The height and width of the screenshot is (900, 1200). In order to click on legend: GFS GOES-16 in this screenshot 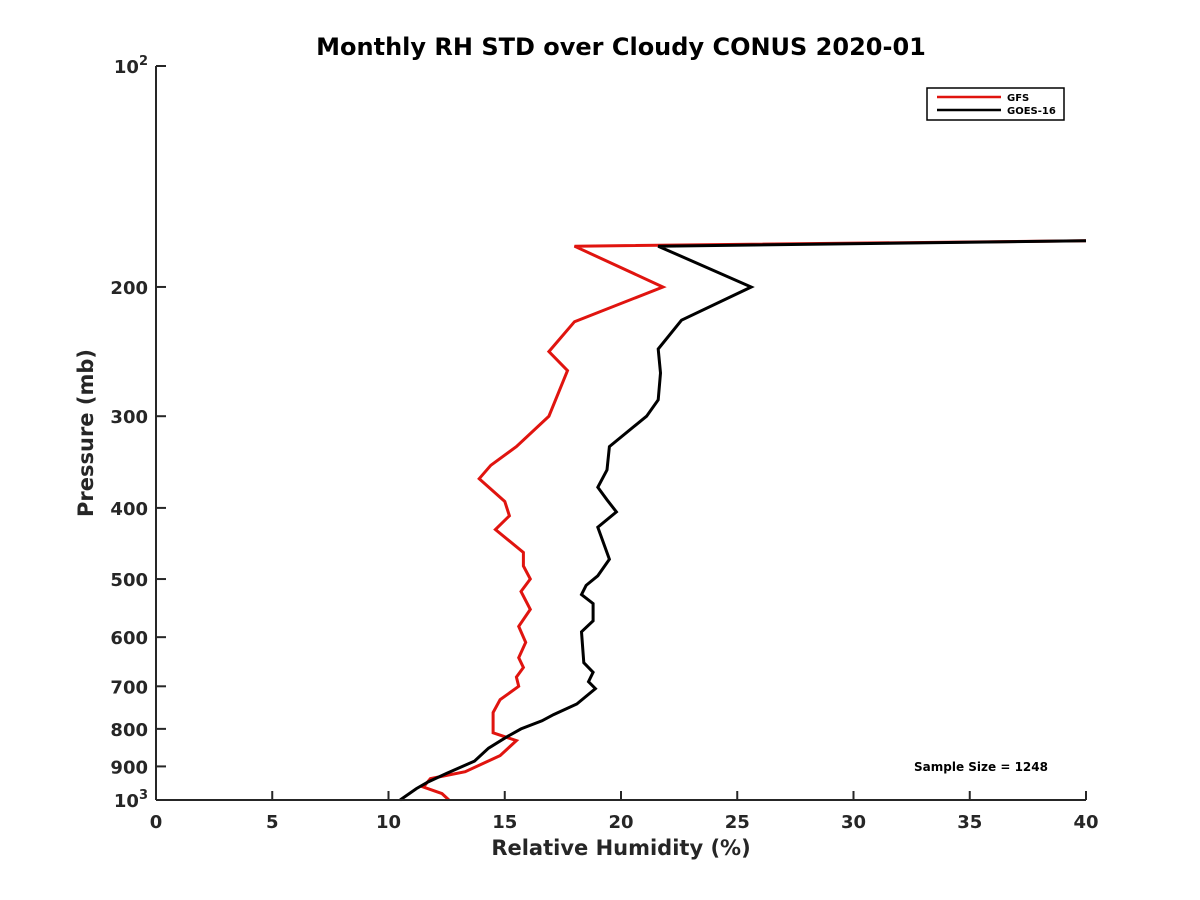, I will do `click(995, 104)`.